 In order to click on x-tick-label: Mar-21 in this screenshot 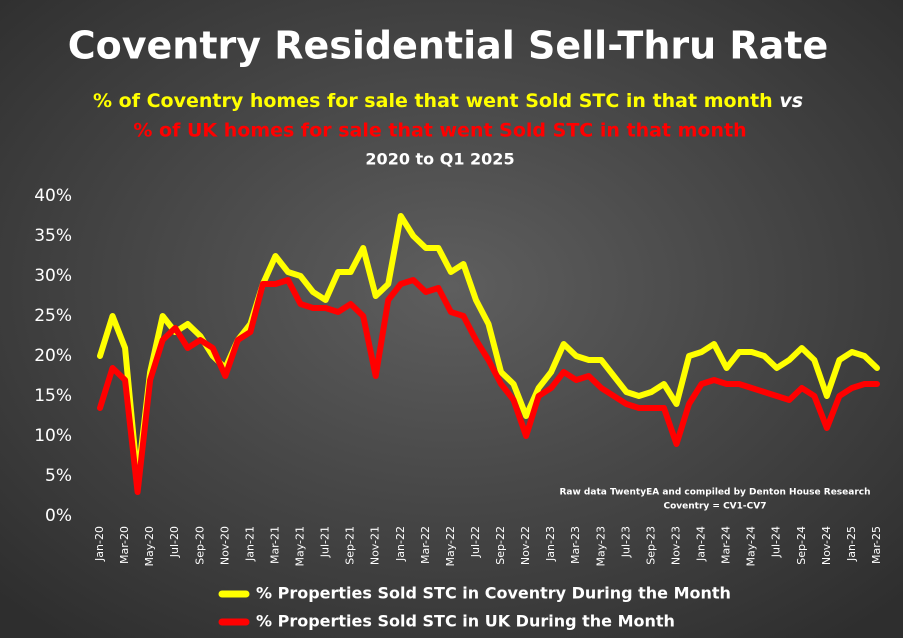, I will do `click(274, 545)`.